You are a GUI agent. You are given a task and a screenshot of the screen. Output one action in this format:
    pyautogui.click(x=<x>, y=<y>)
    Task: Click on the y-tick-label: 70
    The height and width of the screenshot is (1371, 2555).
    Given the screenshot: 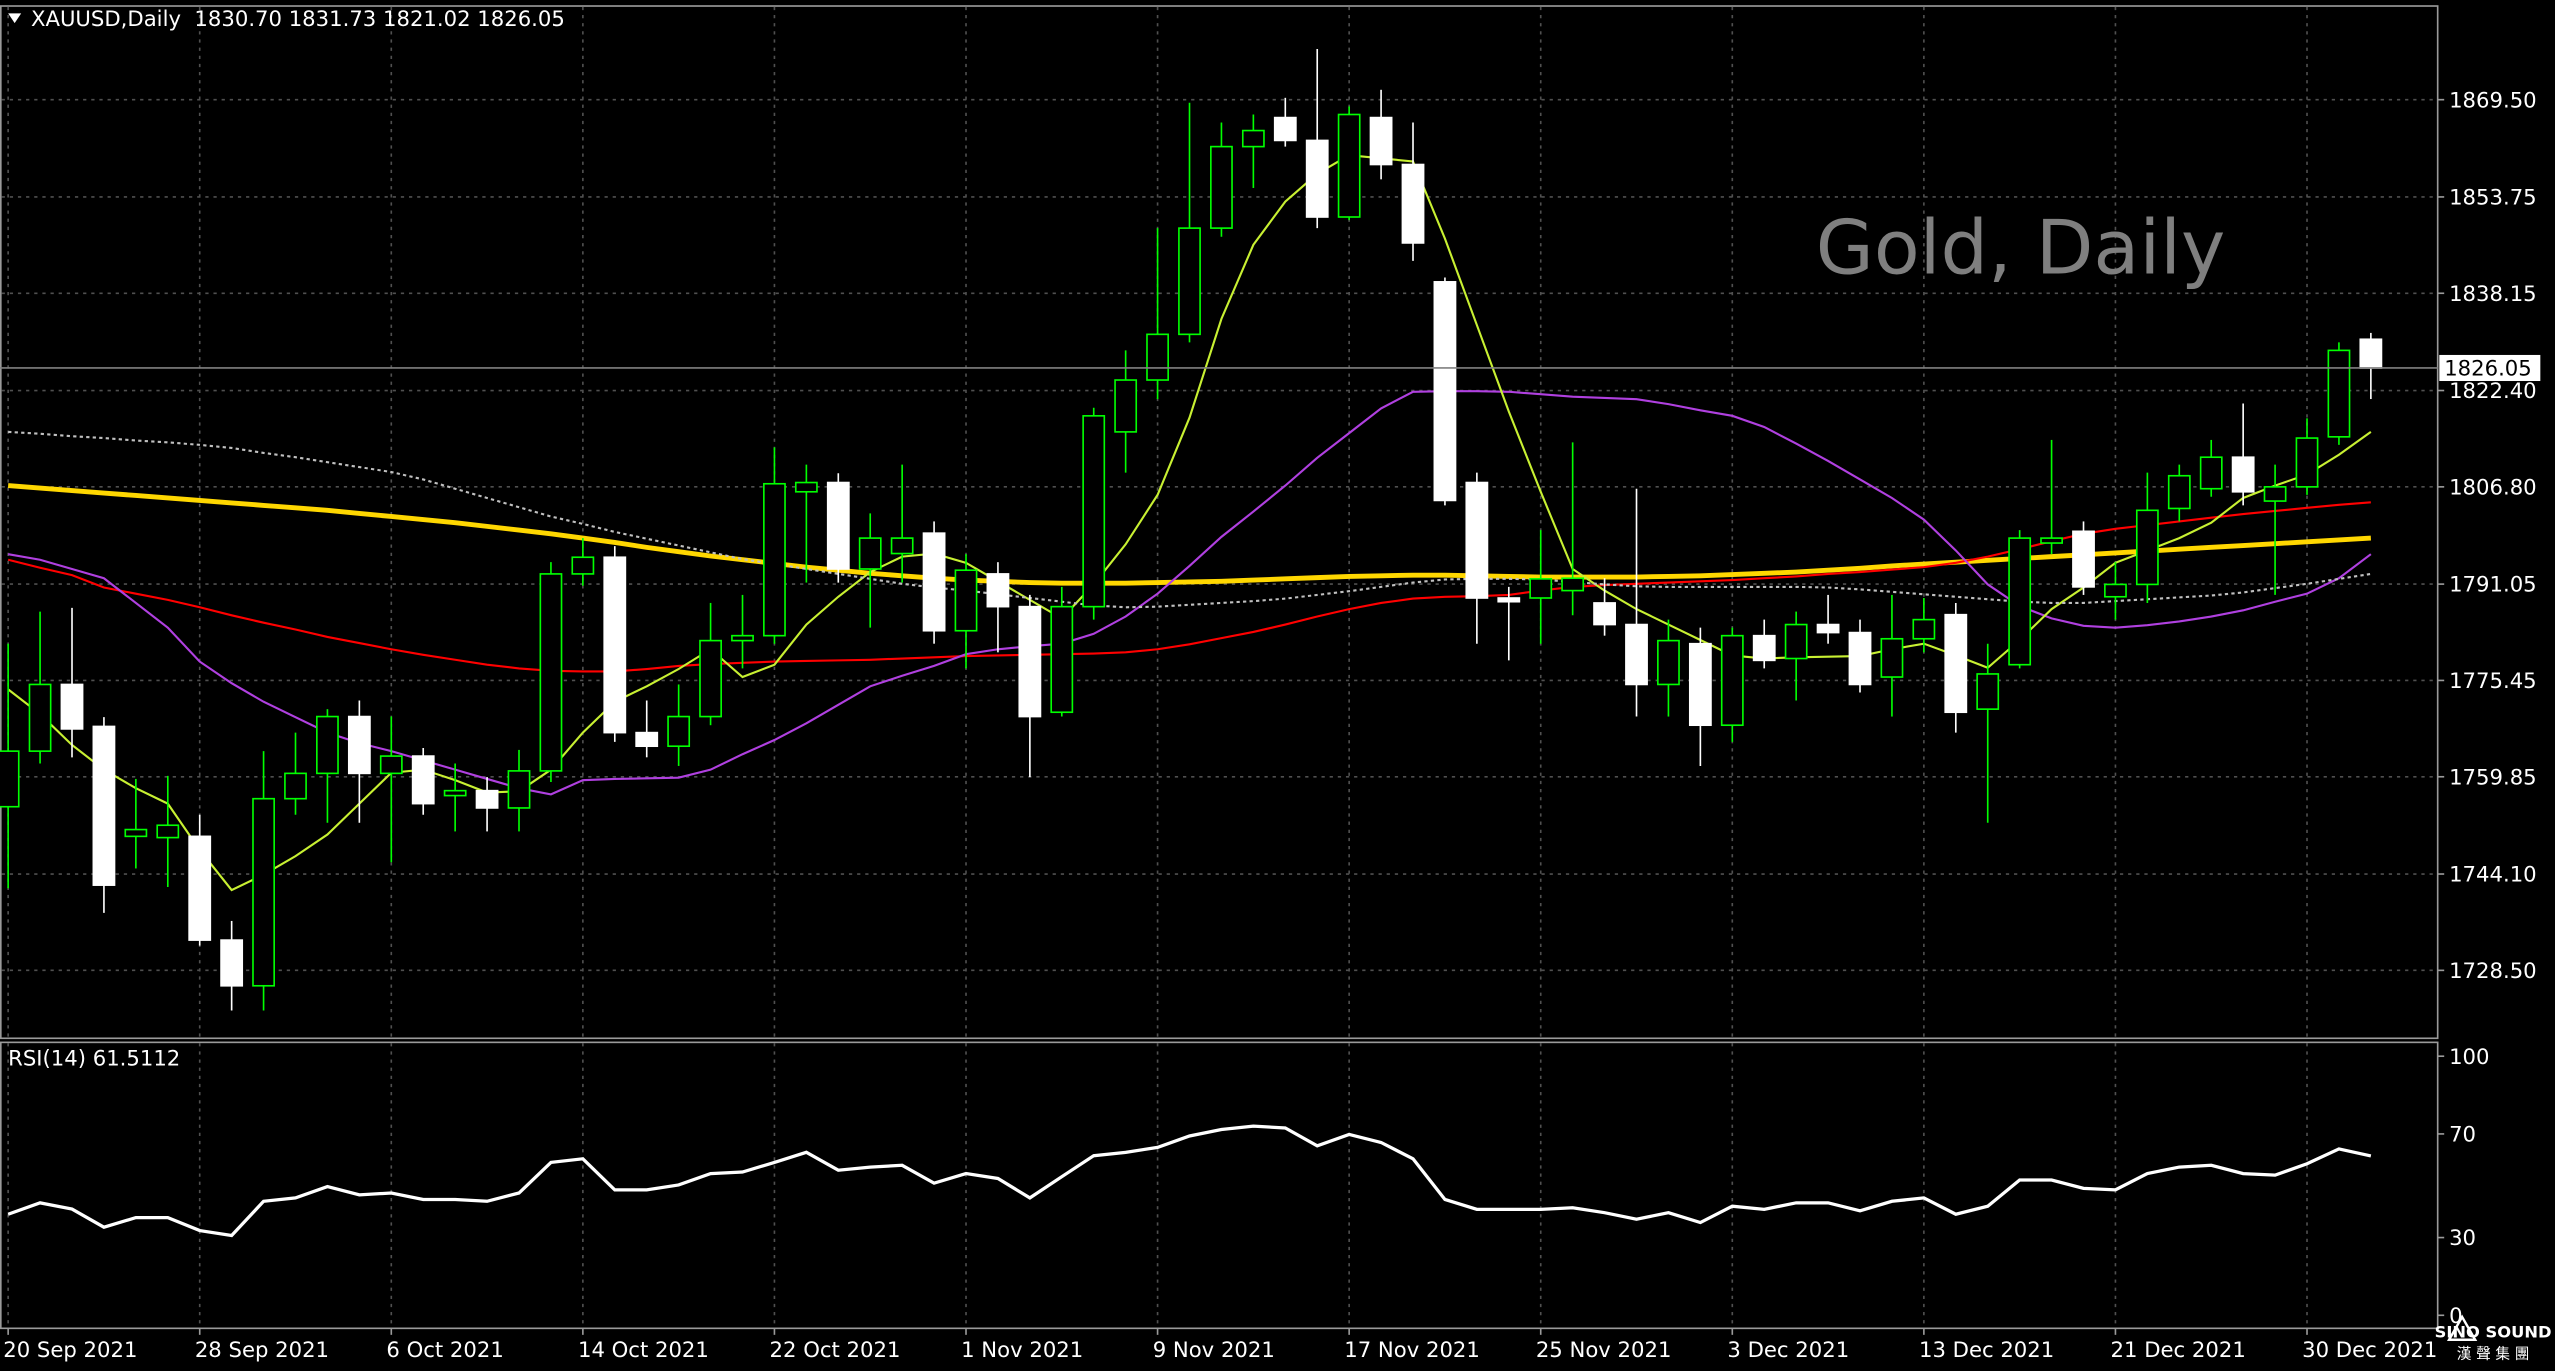 What is the action you would take?
    pyautogui.click(x=2462, y=1134)
    